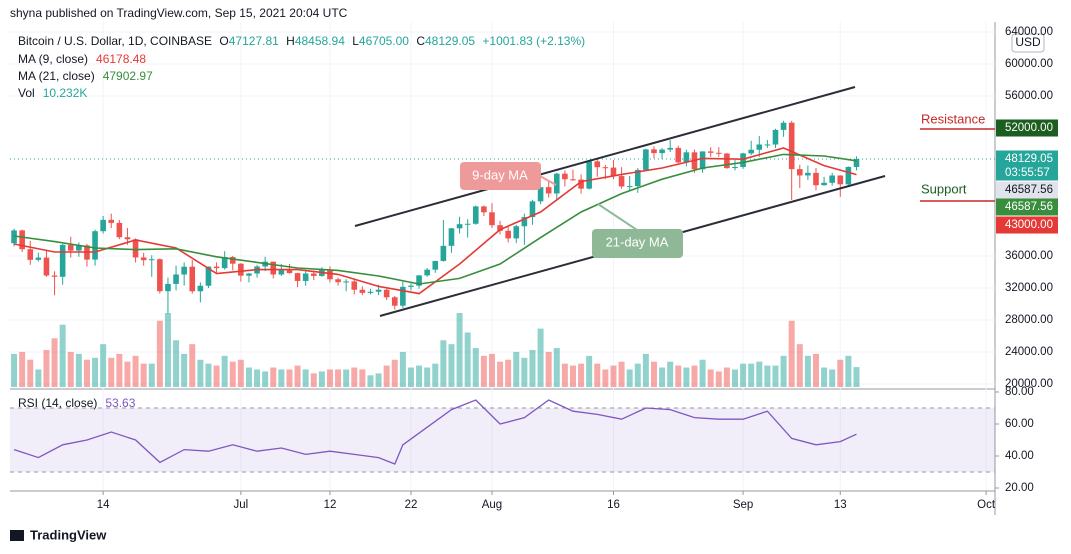  Describe the element at coordinates (254, 41) in the screenshot. I see `ohlc-value: 47127.81` at that location.